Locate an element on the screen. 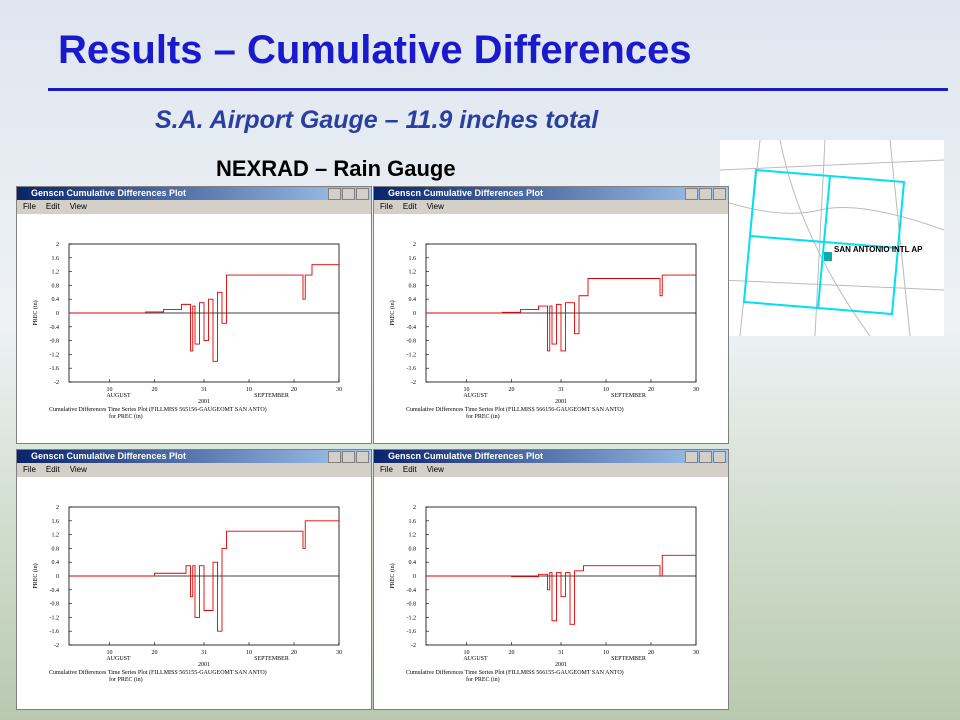  station-label: SAN ANTONIO INTL AP is located at coordinates (878, 249).